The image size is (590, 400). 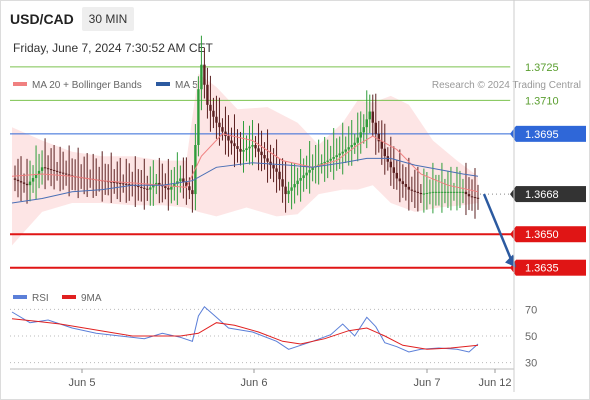 What do you see at coordinates (506, 85) in the screenshot?
I see `research-credit: Research © 2024 Trading Central` at bounding box center [506, 85].